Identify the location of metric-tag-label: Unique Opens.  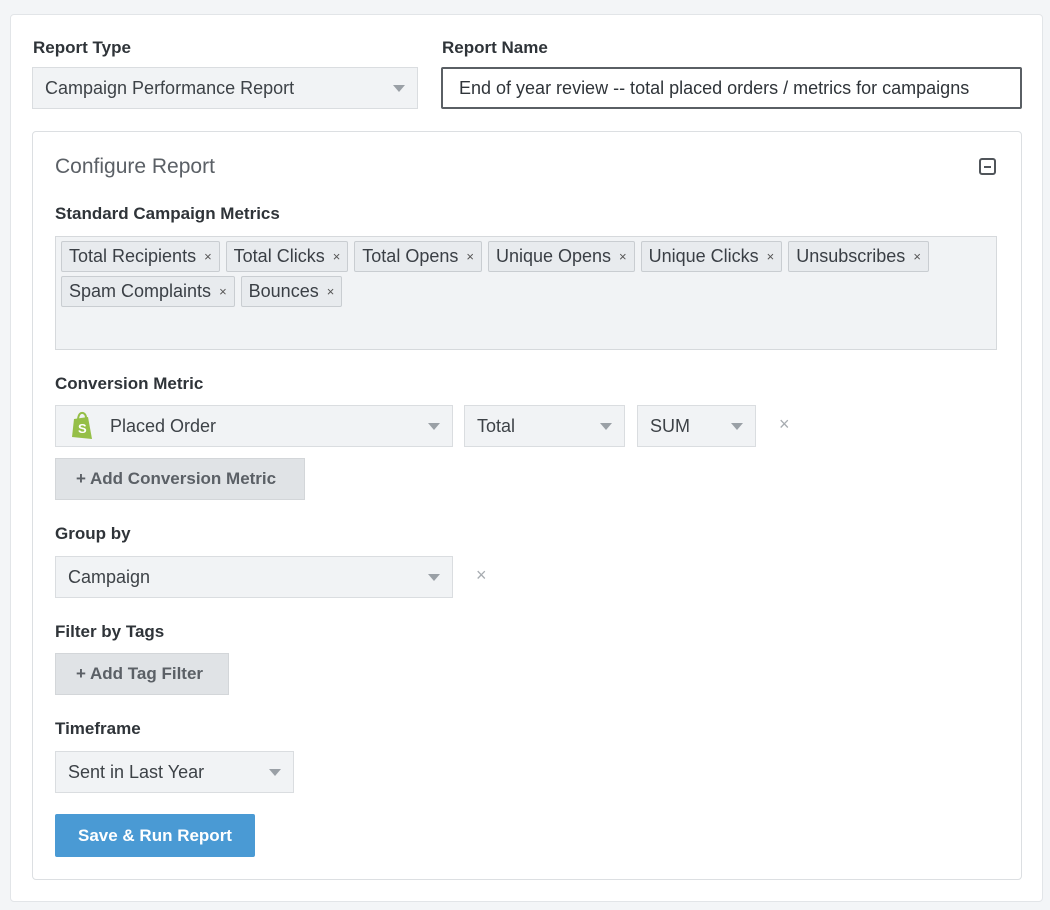
(553, 256).